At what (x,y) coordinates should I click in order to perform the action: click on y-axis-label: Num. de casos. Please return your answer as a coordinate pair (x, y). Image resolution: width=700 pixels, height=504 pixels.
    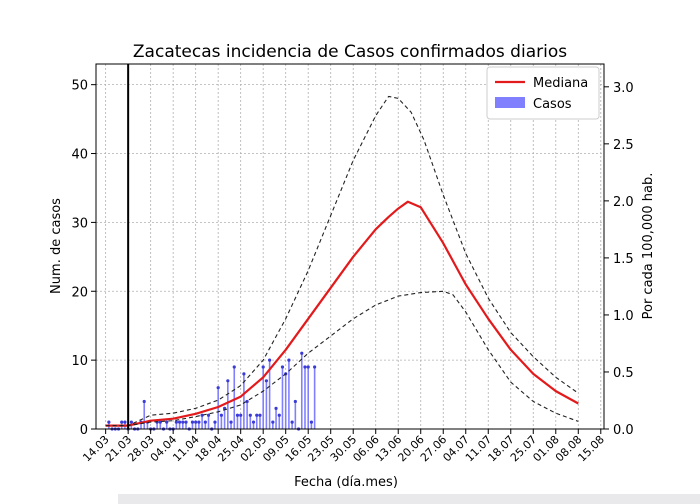
    Looking at the image, I should click on (56, 246).